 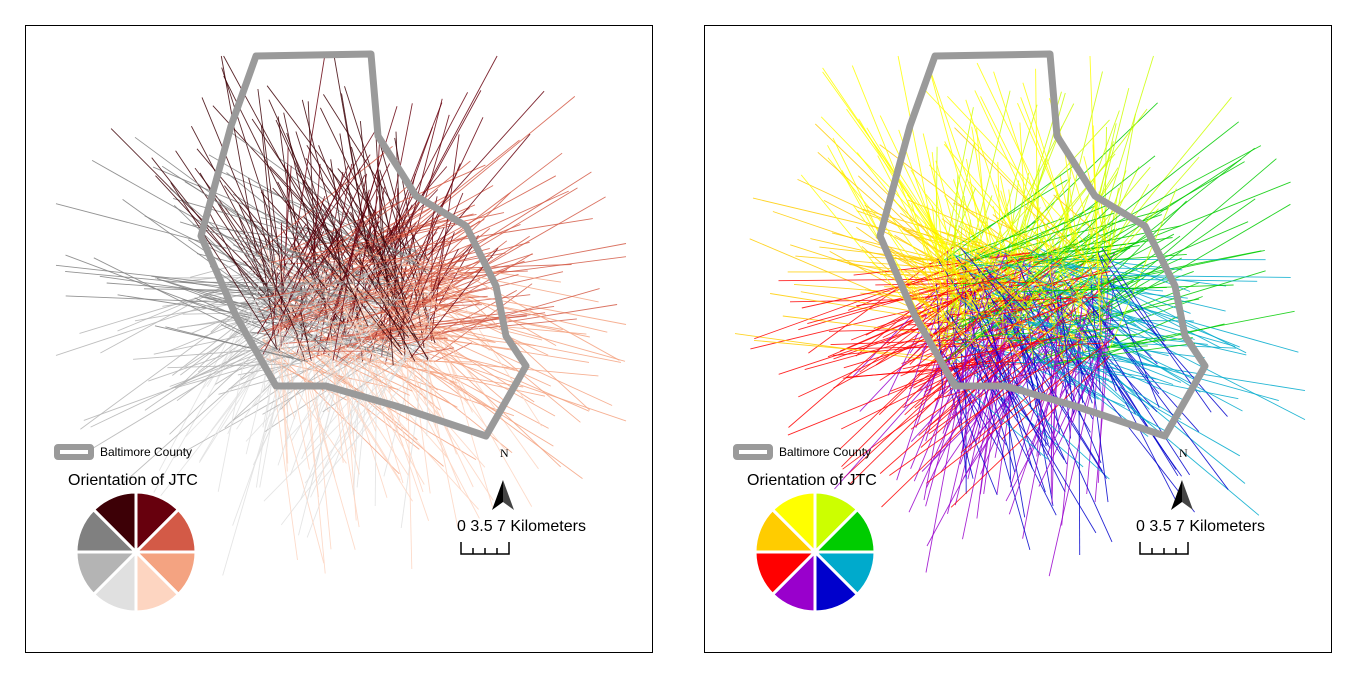 What do you see at coordinates (802, 452) in the screenshot?
I see `legend-boundary: Baltimore County` at bounding box center [802, 452].